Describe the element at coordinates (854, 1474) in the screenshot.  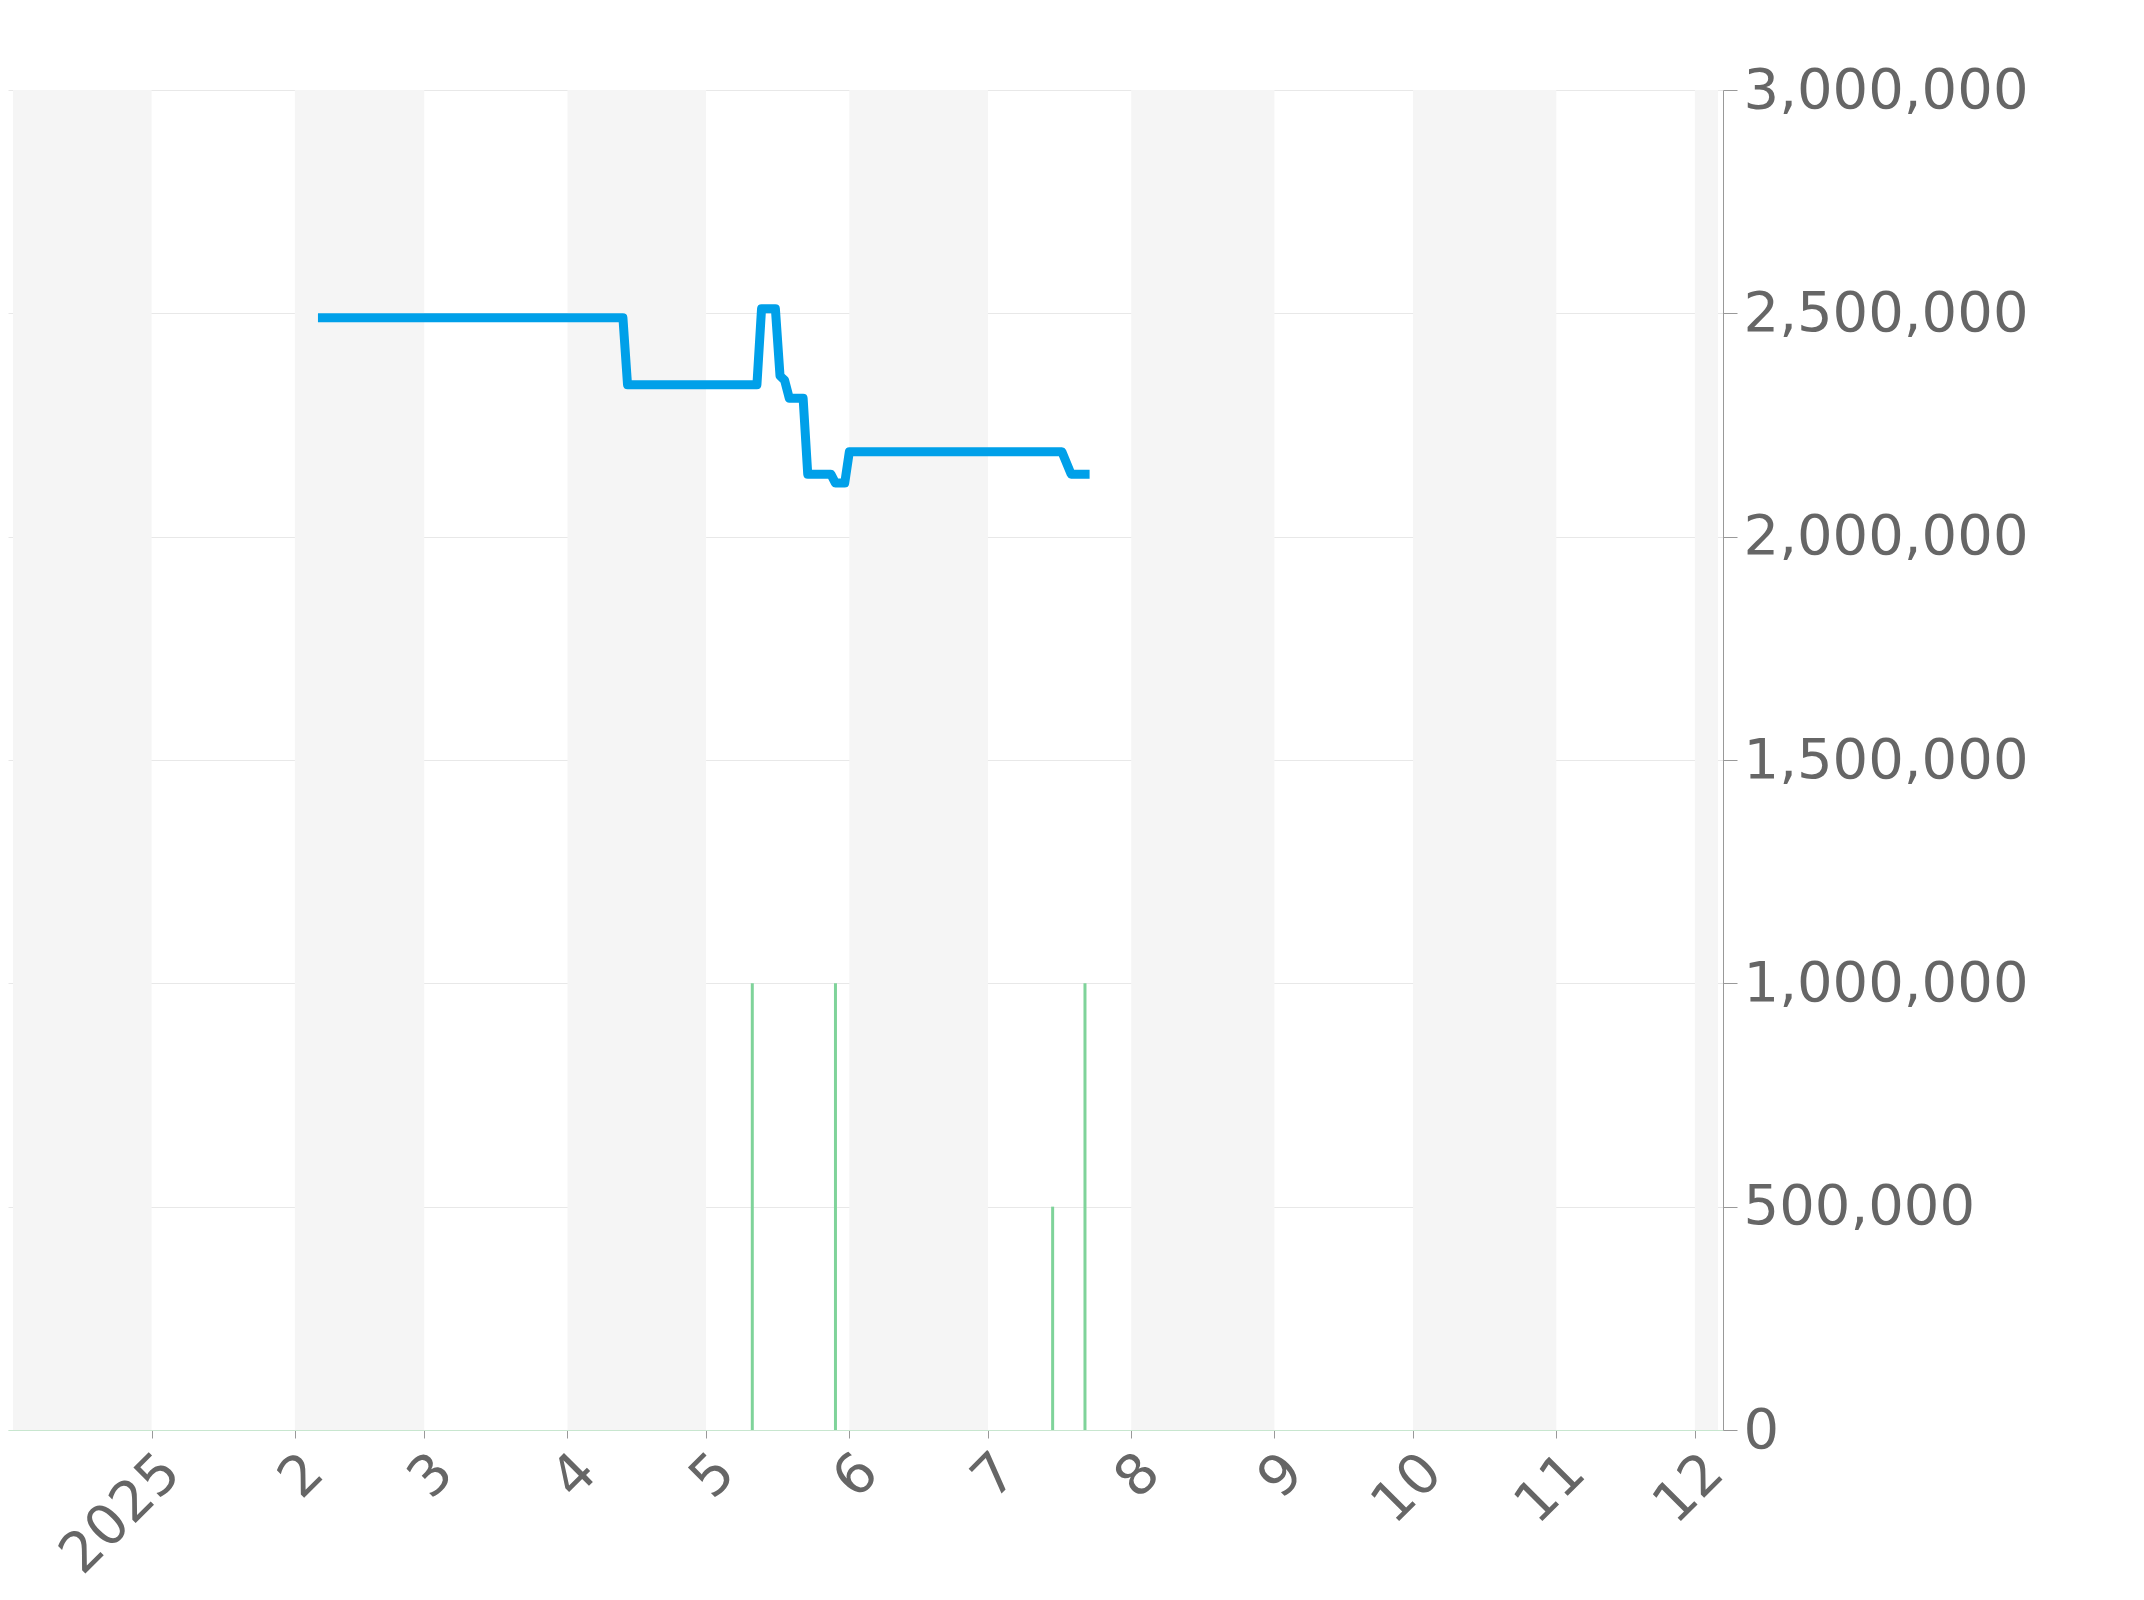
I see `x-tick-label: 6` at that location.